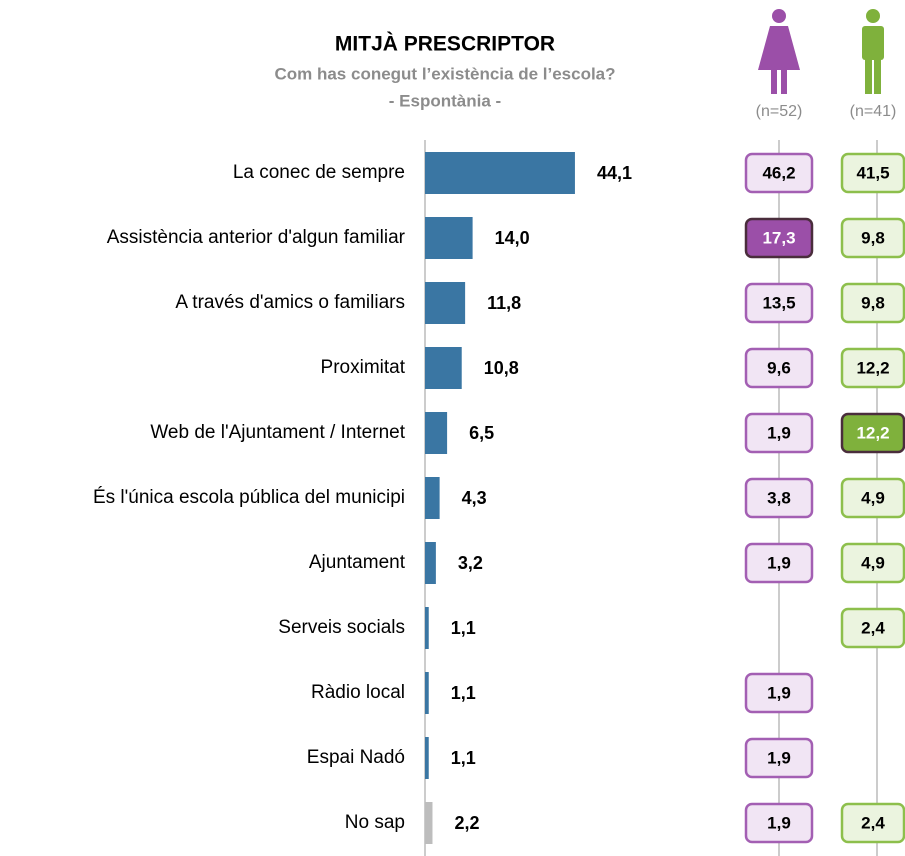  I want to click on box-label: 46,2, so click(778, 172).